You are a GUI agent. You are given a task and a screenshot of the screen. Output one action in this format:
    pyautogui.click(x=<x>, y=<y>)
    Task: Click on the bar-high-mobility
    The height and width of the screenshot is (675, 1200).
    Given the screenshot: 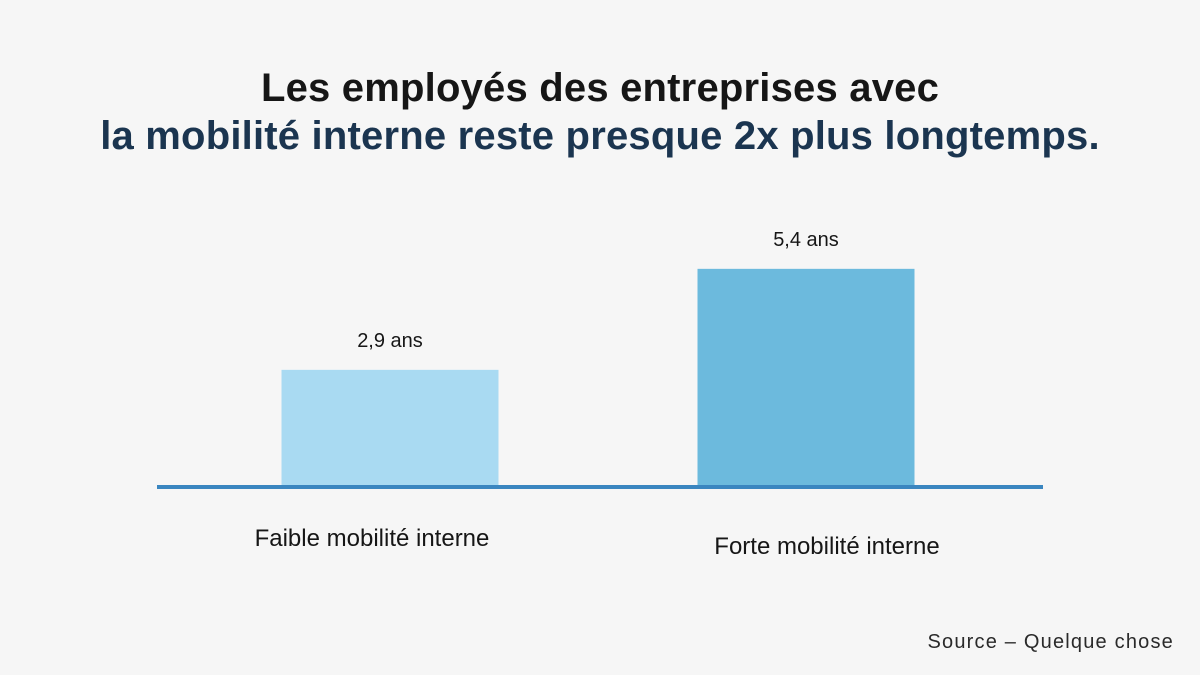 What is the action you would take?
    pyautogui.click(x=806, y=377)
    